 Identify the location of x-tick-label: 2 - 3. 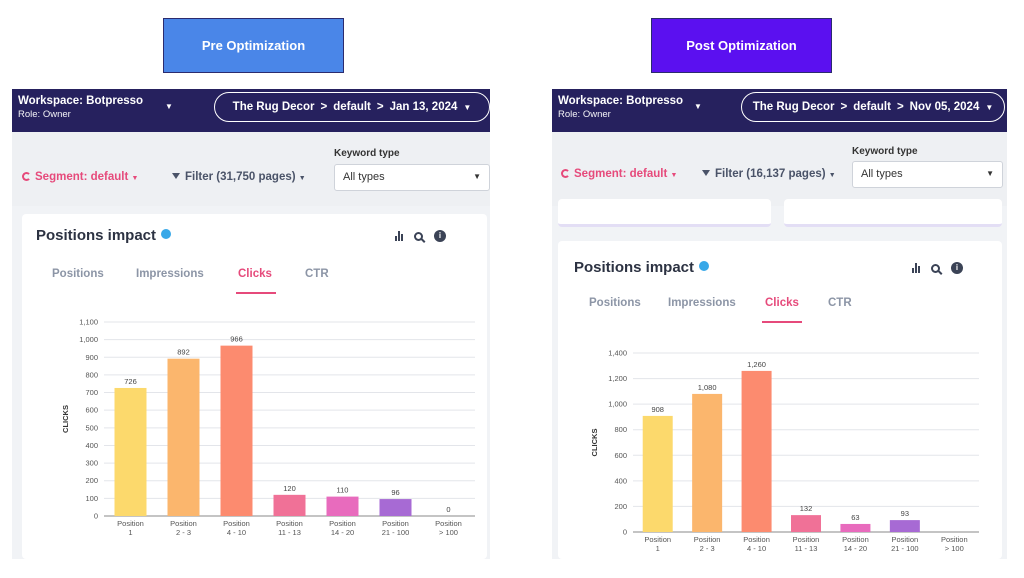
(707, 548).